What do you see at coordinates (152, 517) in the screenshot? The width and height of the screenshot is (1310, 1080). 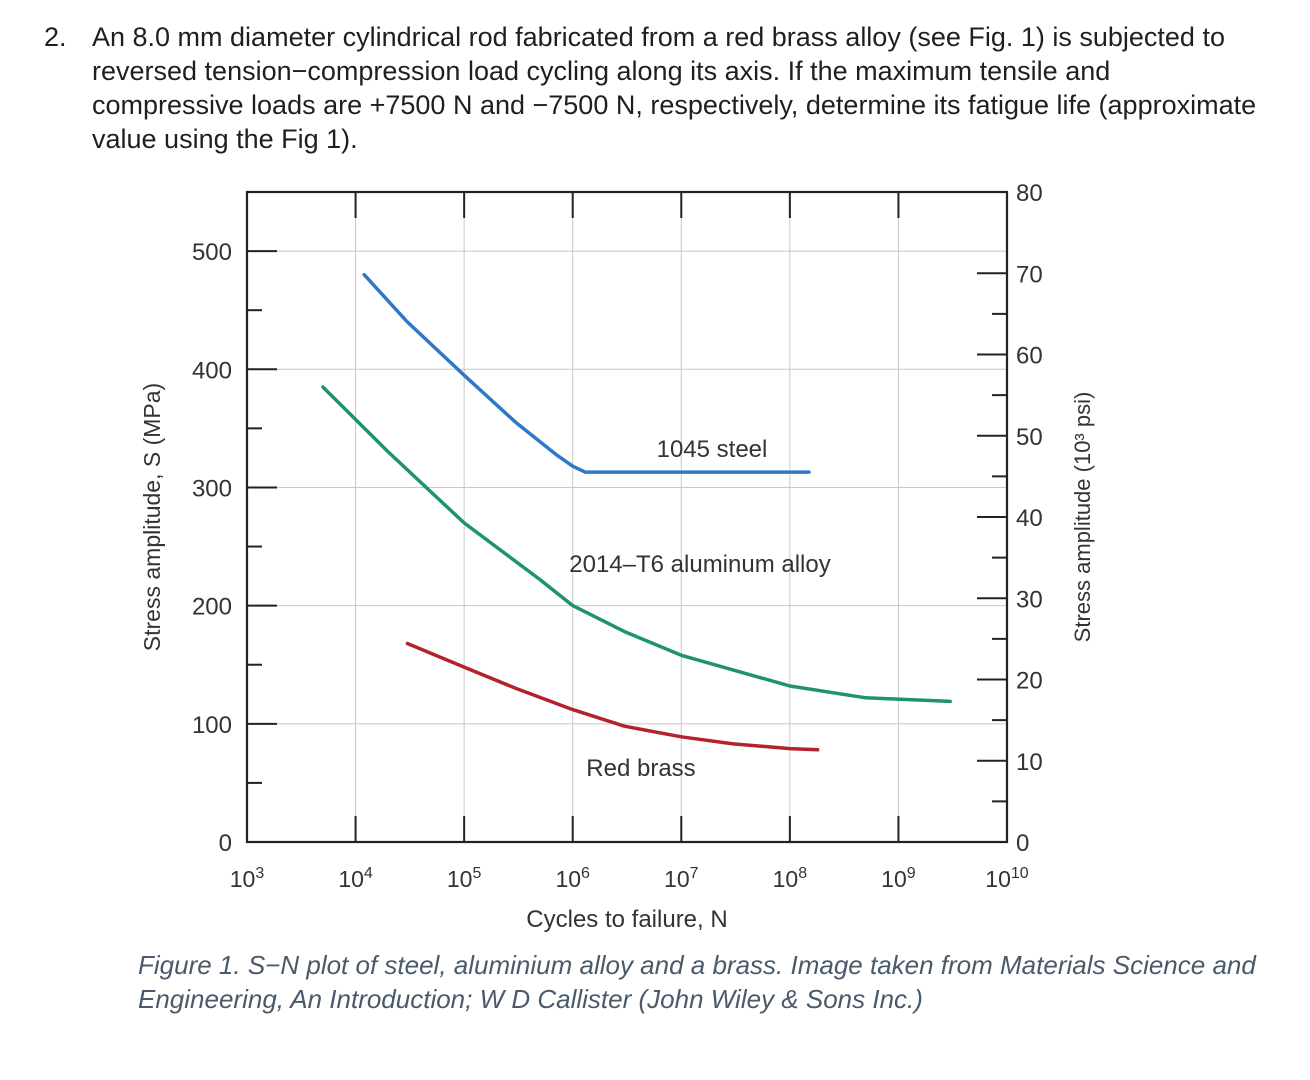 I see `y-axis-title: Stress amplitude, S (MPa)` at bounding box center [152, 517].